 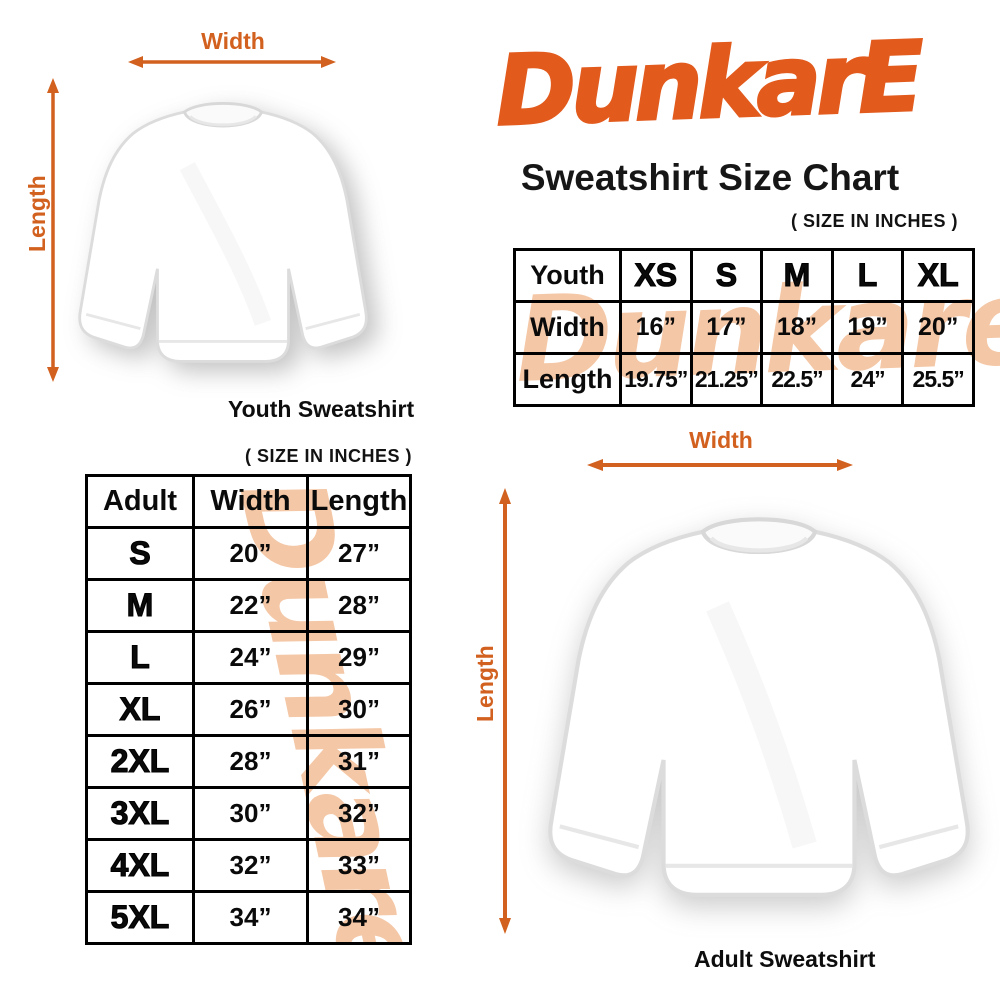 I want to click on brand-logo: DunkarE, so click(x=708, y=84).